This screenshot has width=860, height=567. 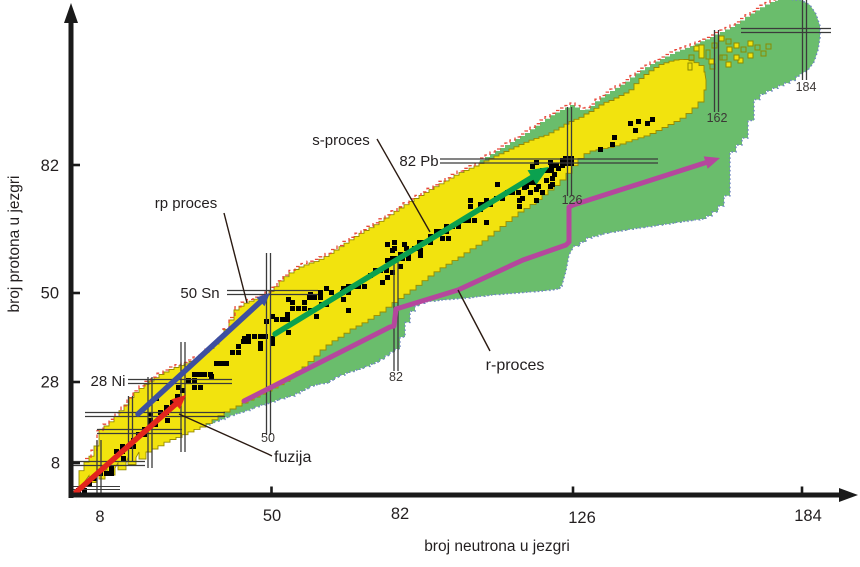 What do you see at coordinates (14, 244) in the screenshot?
I see `svg-text: broj protona u jezgri` at bounding box center [14, 244].